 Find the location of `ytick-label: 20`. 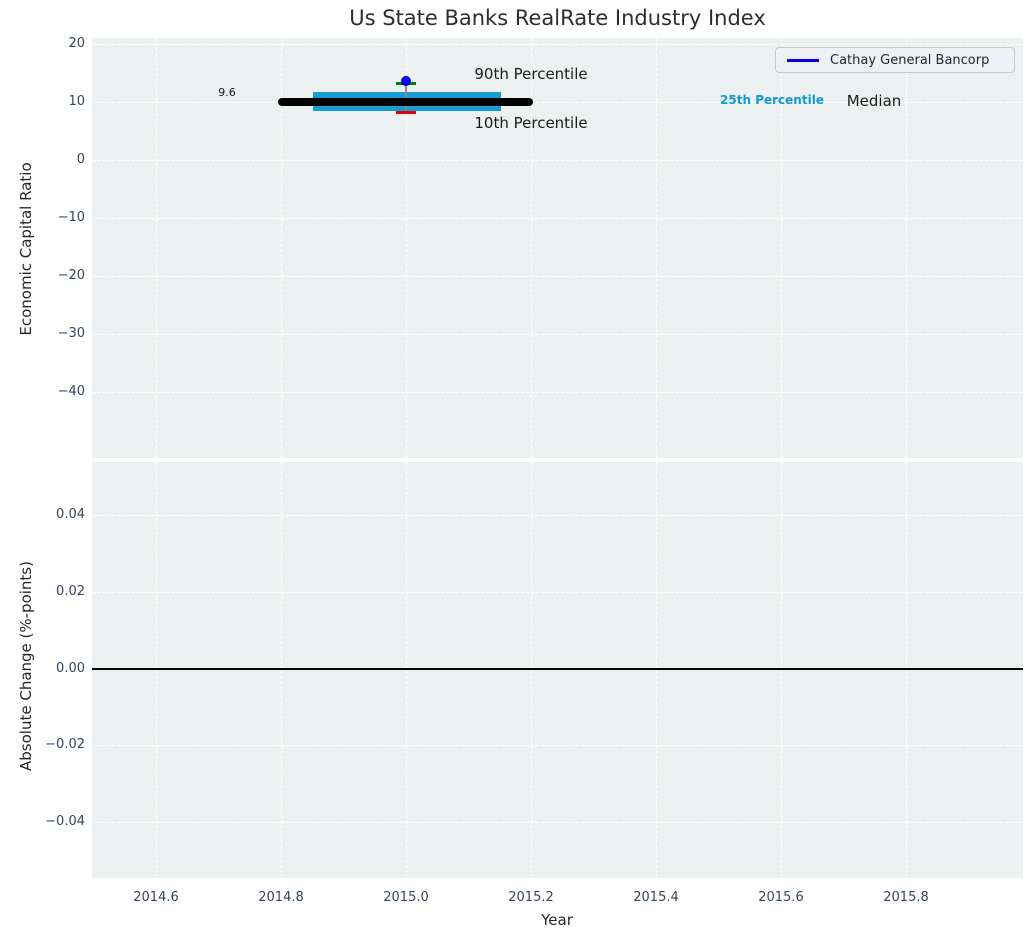

ytick-label: 20 is located at coordinates (76, 43).